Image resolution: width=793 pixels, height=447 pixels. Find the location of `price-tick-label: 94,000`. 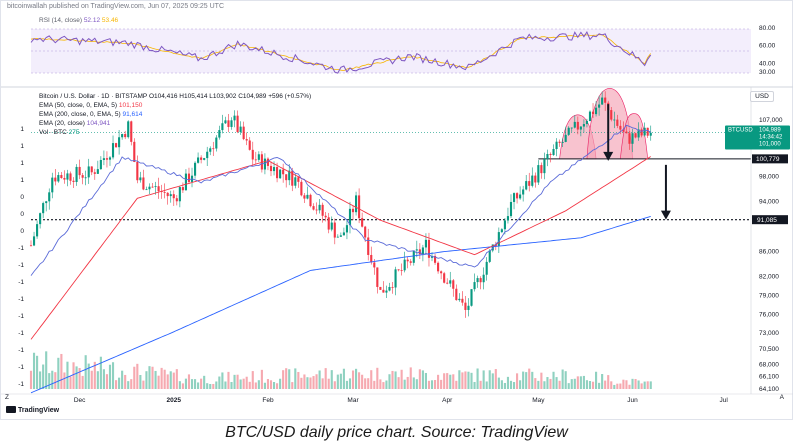

price-tick-label: 94,000 is located at coordinates (769, 201).